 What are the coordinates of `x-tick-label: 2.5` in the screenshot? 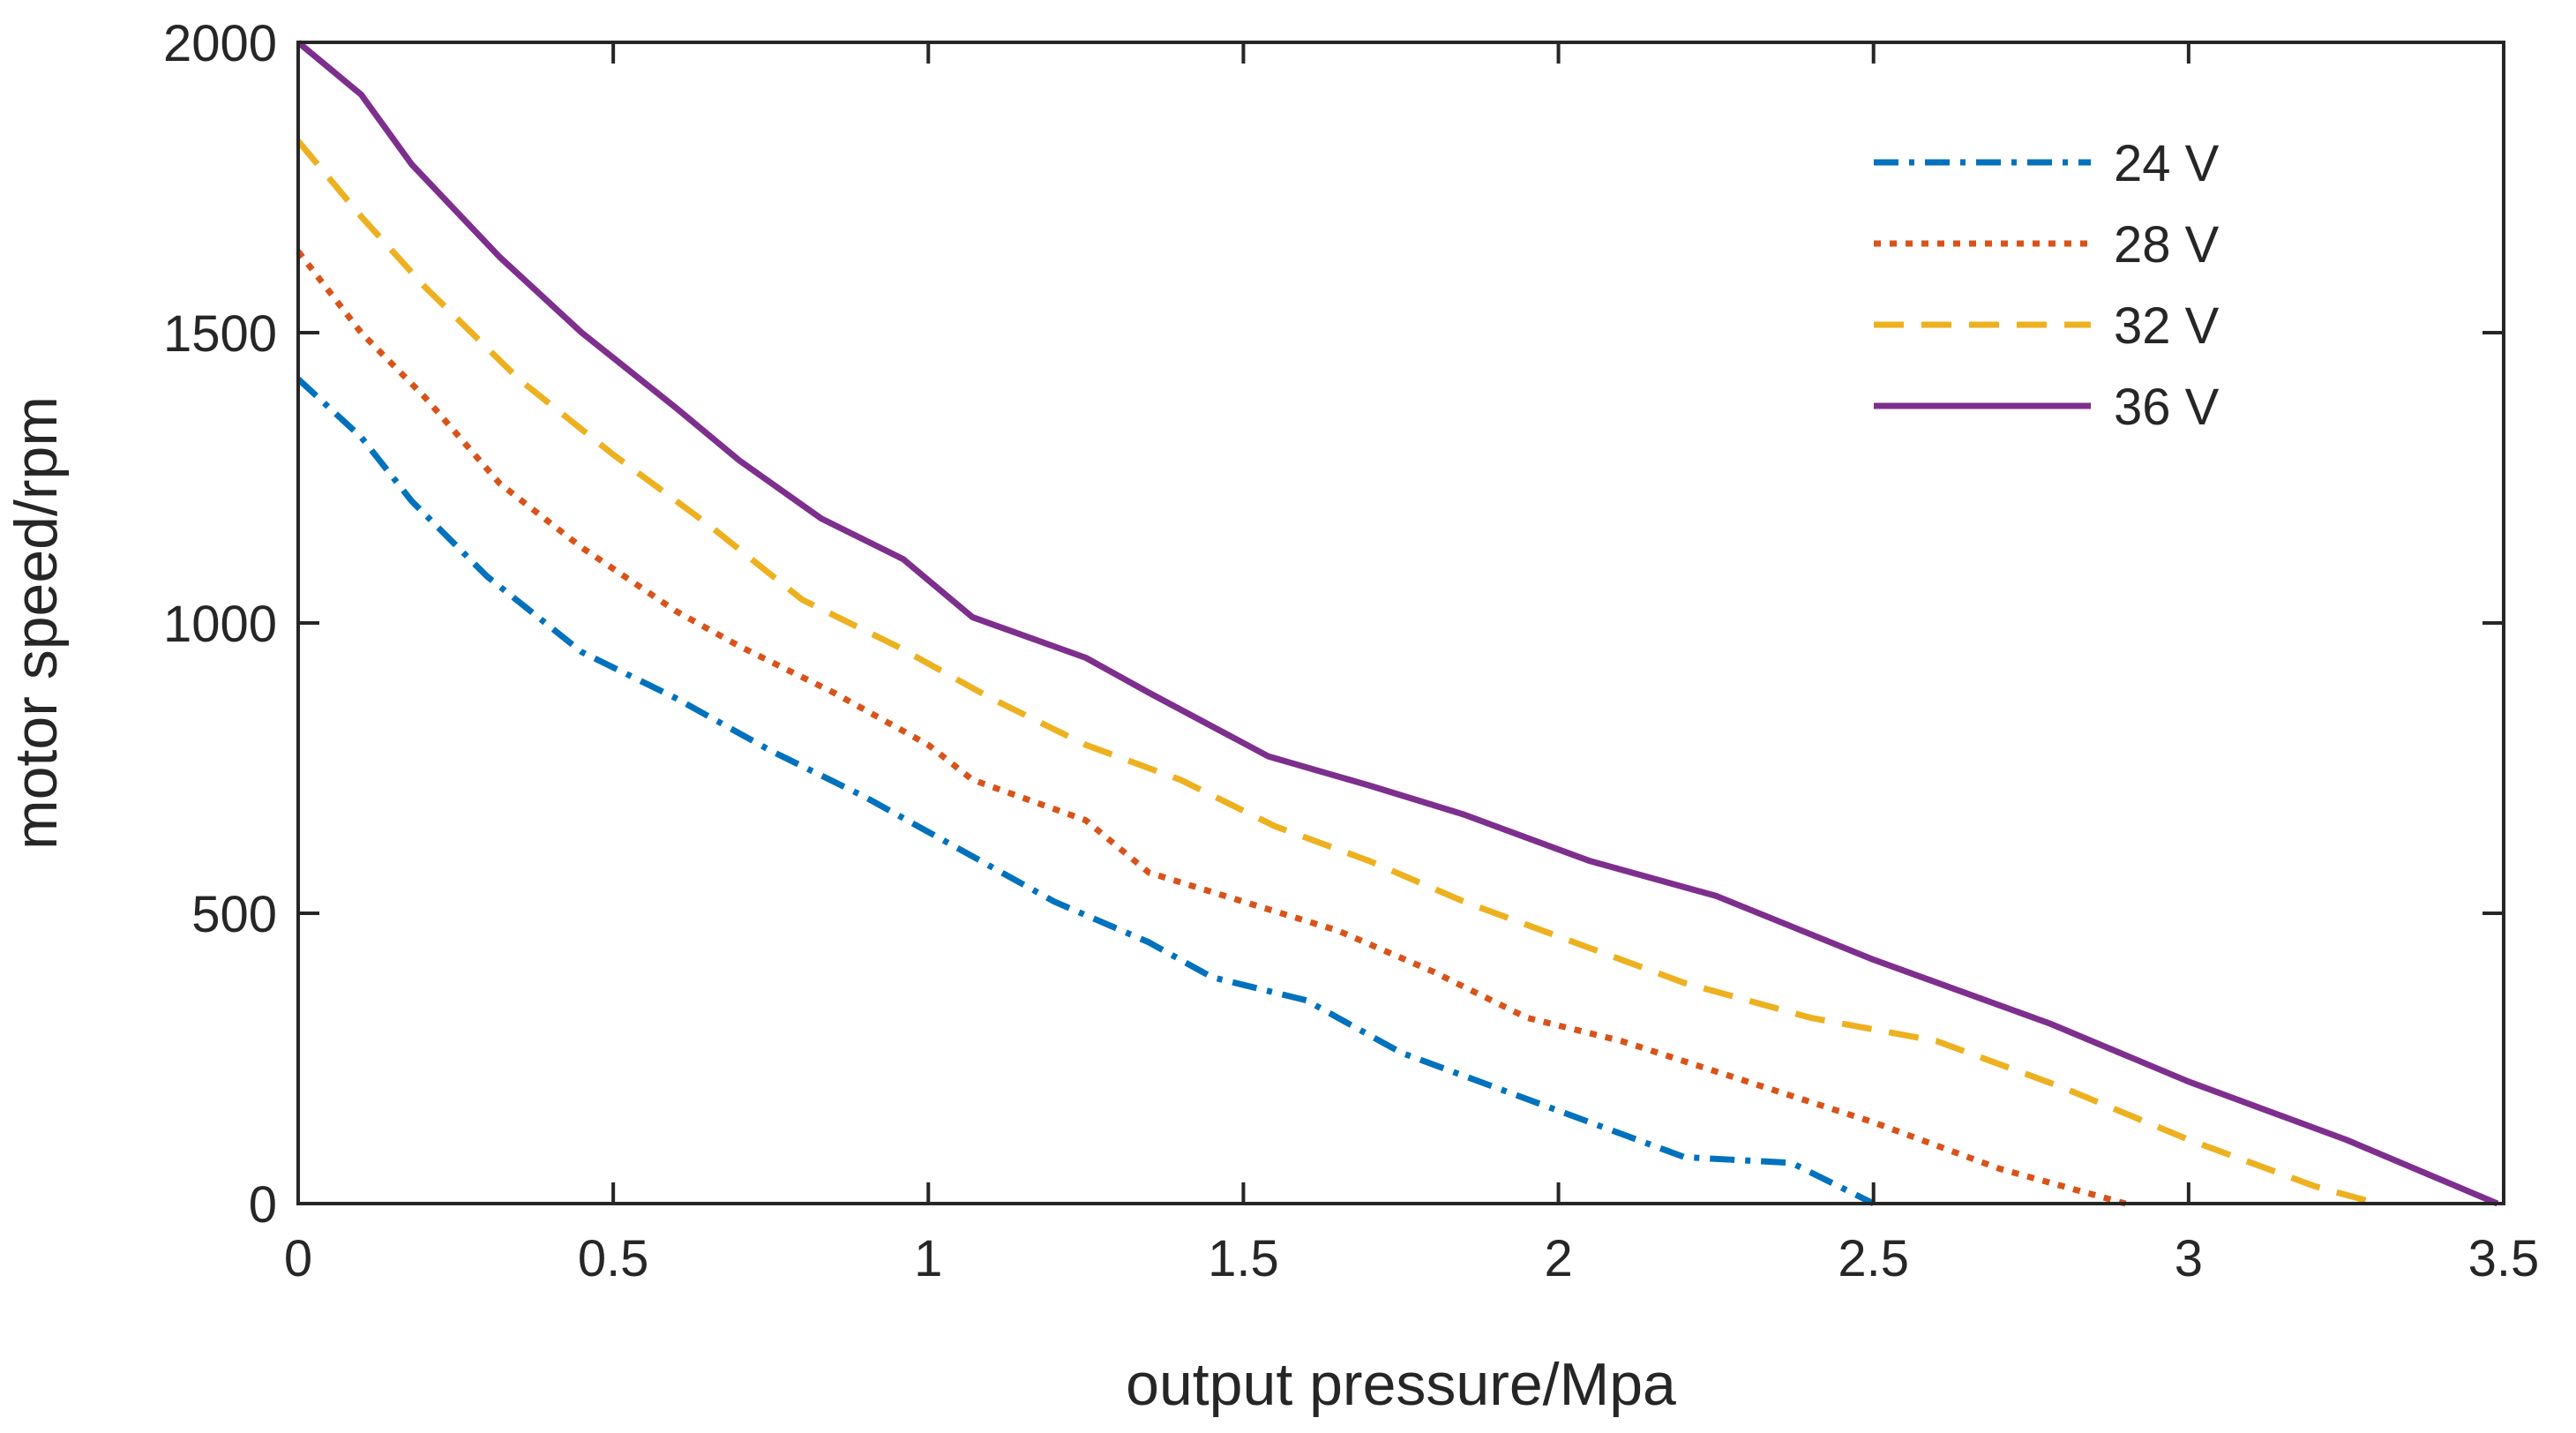 It's located at (1873, 1258).